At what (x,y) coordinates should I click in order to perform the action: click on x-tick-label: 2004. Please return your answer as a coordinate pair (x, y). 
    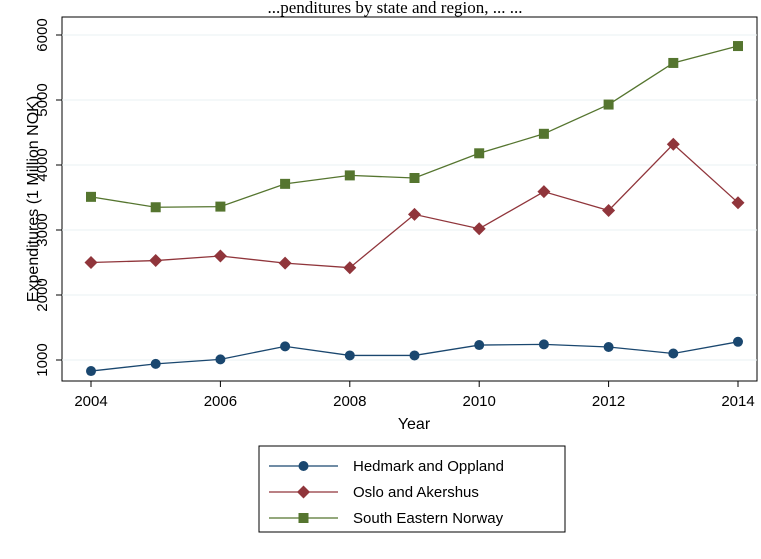
    Looking at the image, I should click on (90, 401).